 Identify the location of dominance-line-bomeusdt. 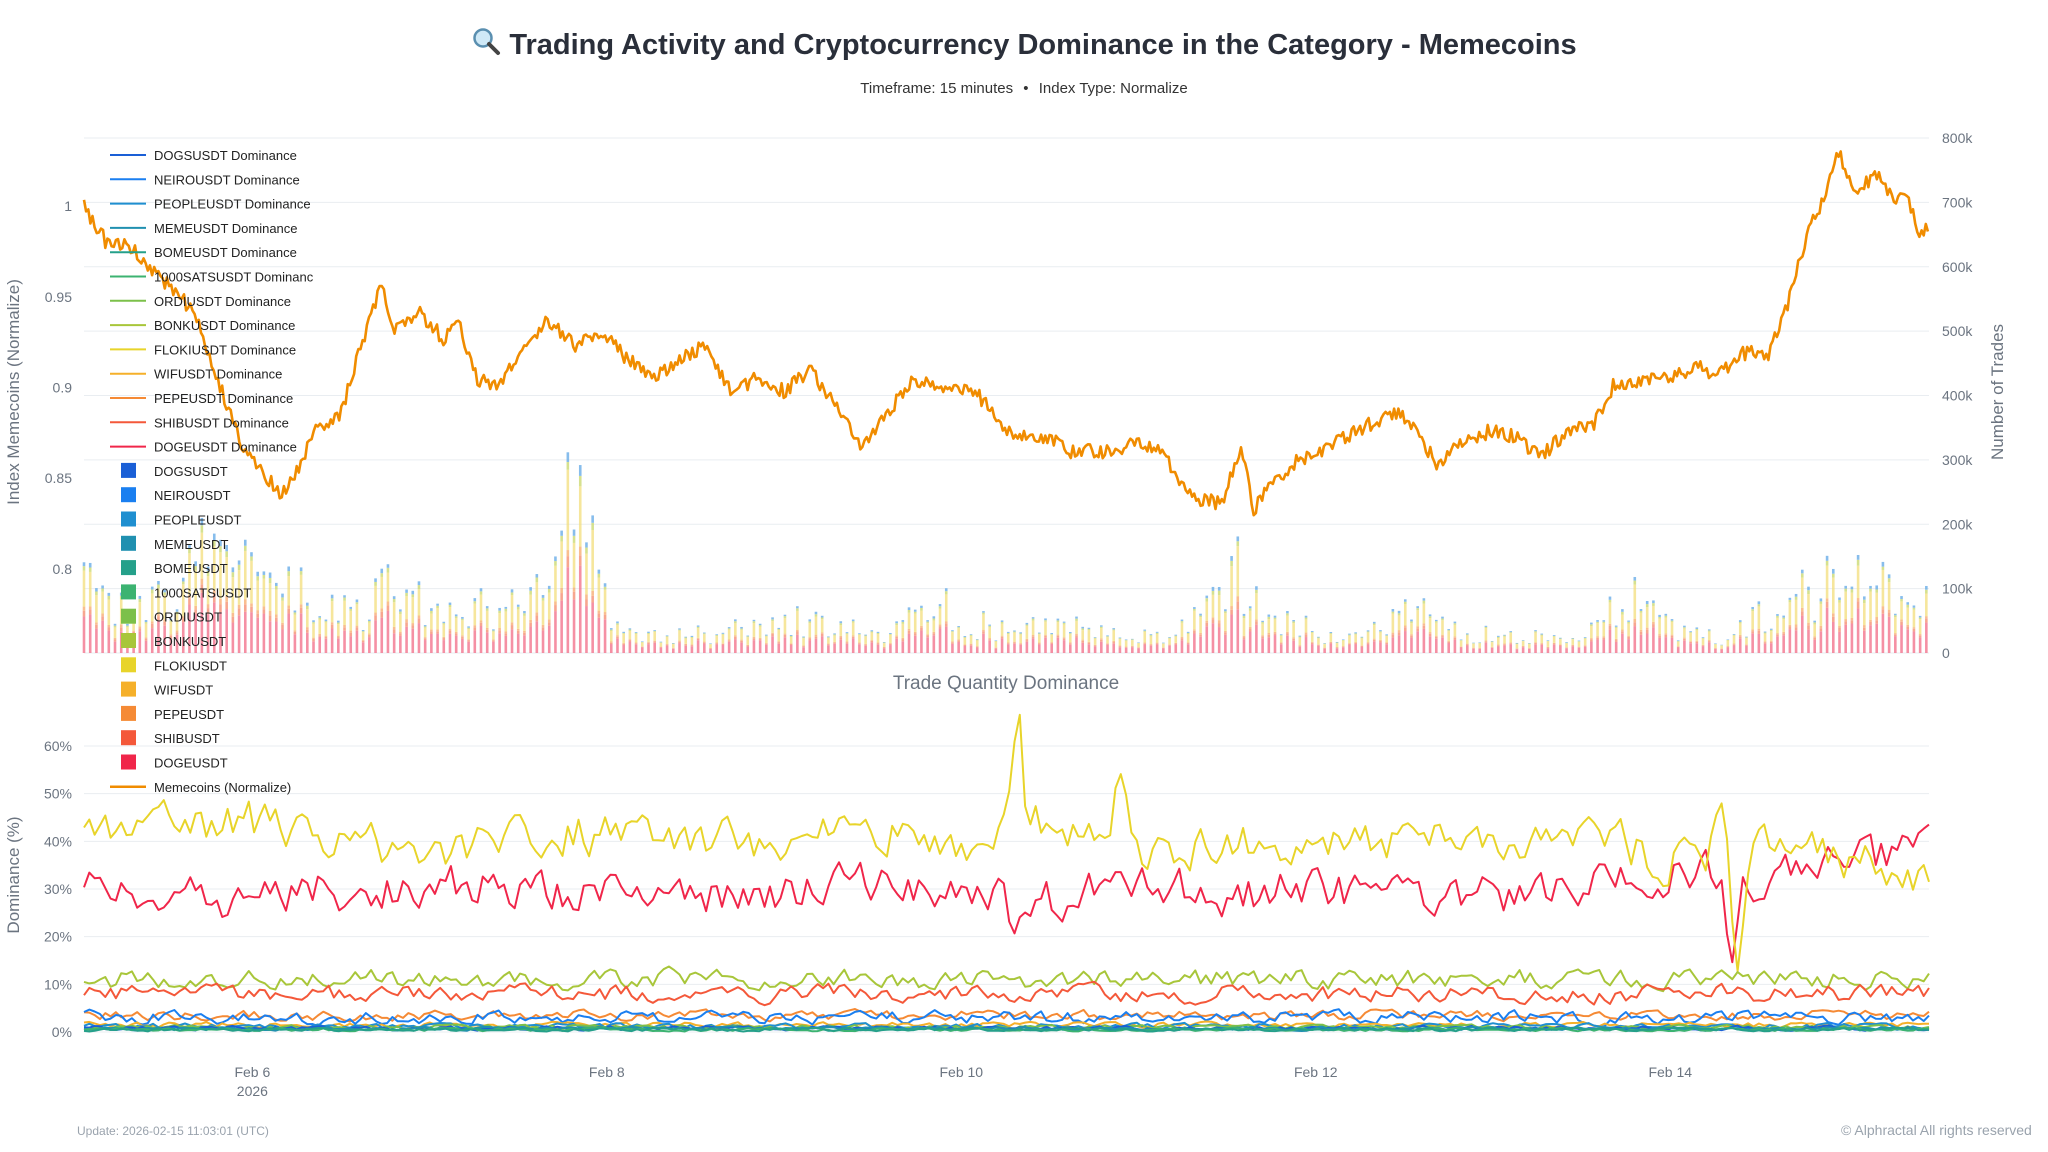
(1006, 1029).